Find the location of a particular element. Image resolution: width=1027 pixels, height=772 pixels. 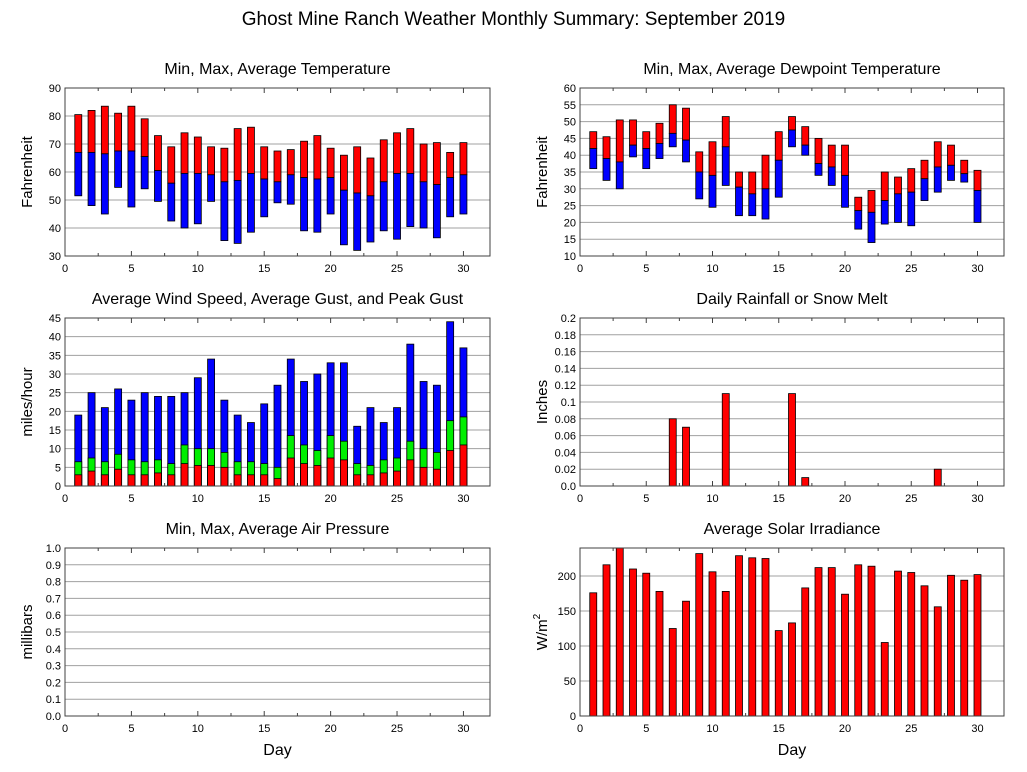

y-tick-label: 60 is located at coordinates (55, 173).